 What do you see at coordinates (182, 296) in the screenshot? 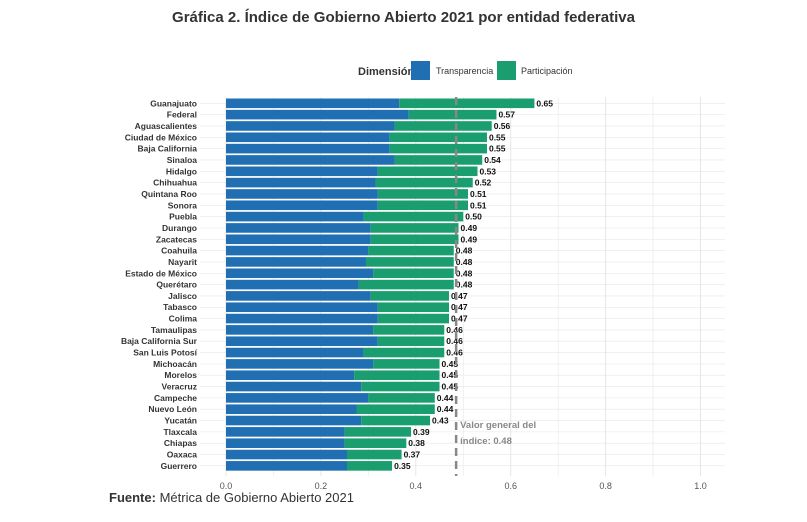
I see `category-label: Jalisco` at bounding box center [182, 296].